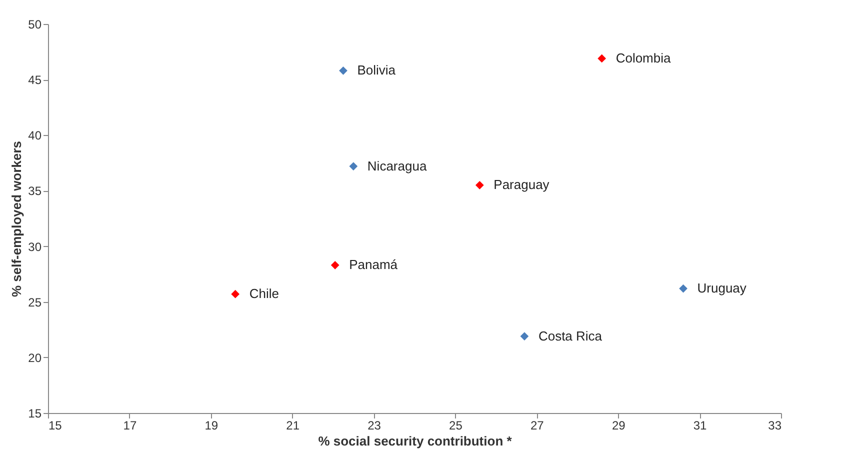 The image size is (842, 474). What do you see at coordinates (397, 166) in the screenshot?
I see `annotation: Nicaragua` at bounding box center [397, 166].